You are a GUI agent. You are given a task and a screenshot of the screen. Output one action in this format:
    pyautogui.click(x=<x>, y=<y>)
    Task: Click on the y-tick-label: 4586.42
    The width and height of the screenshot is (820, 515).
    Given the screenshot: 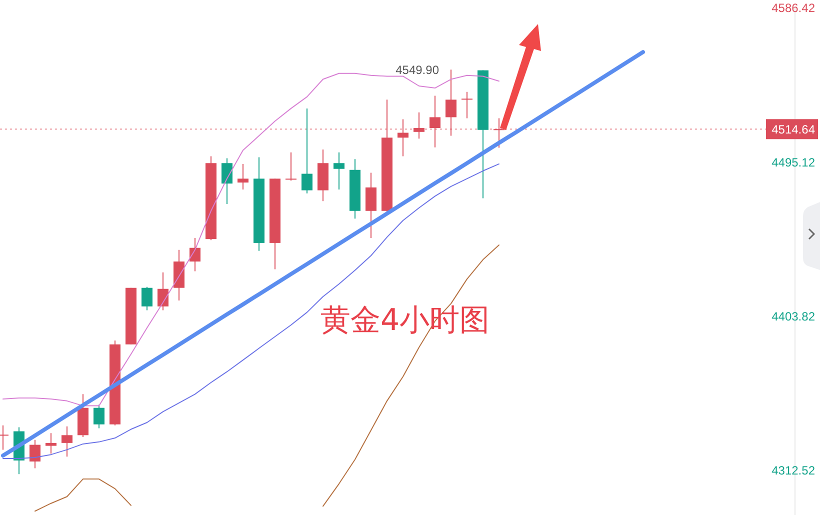 What is the action you would take?
    pyautogui.click(x=794, y=8)
    